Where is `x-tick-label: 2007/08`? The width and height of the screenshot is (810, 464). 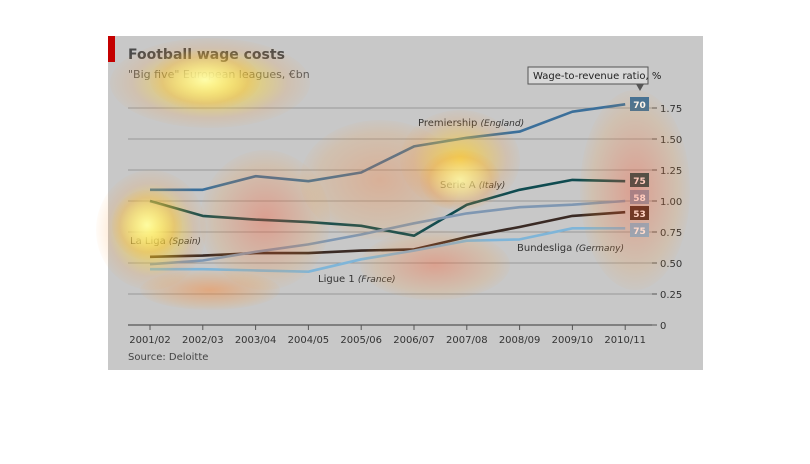
x-tick-label: 2007/08 is located at coordinates (467, 340).